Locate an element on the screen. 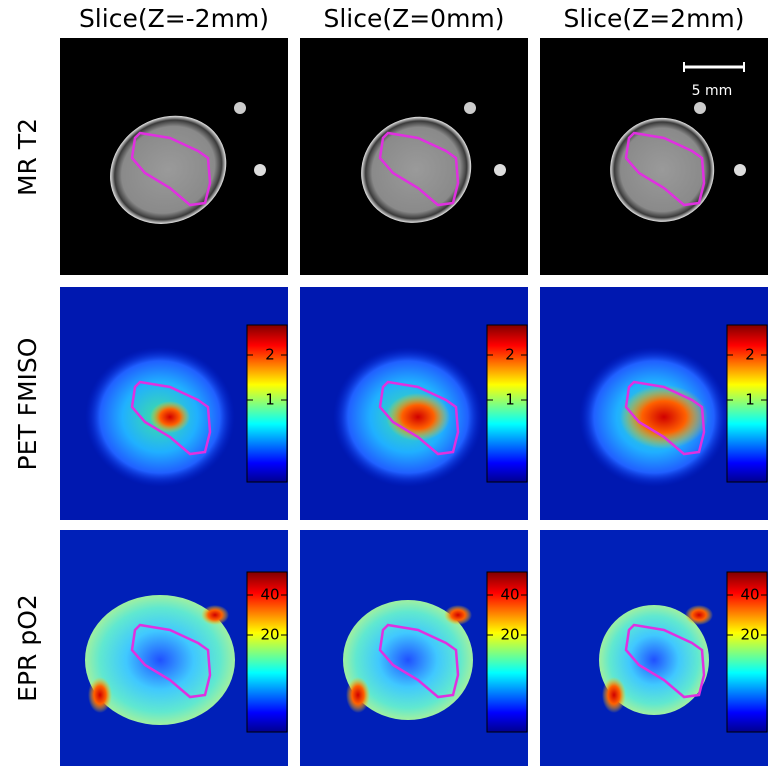  row-label: EPR pO2 is located at coordinates (27, 648).